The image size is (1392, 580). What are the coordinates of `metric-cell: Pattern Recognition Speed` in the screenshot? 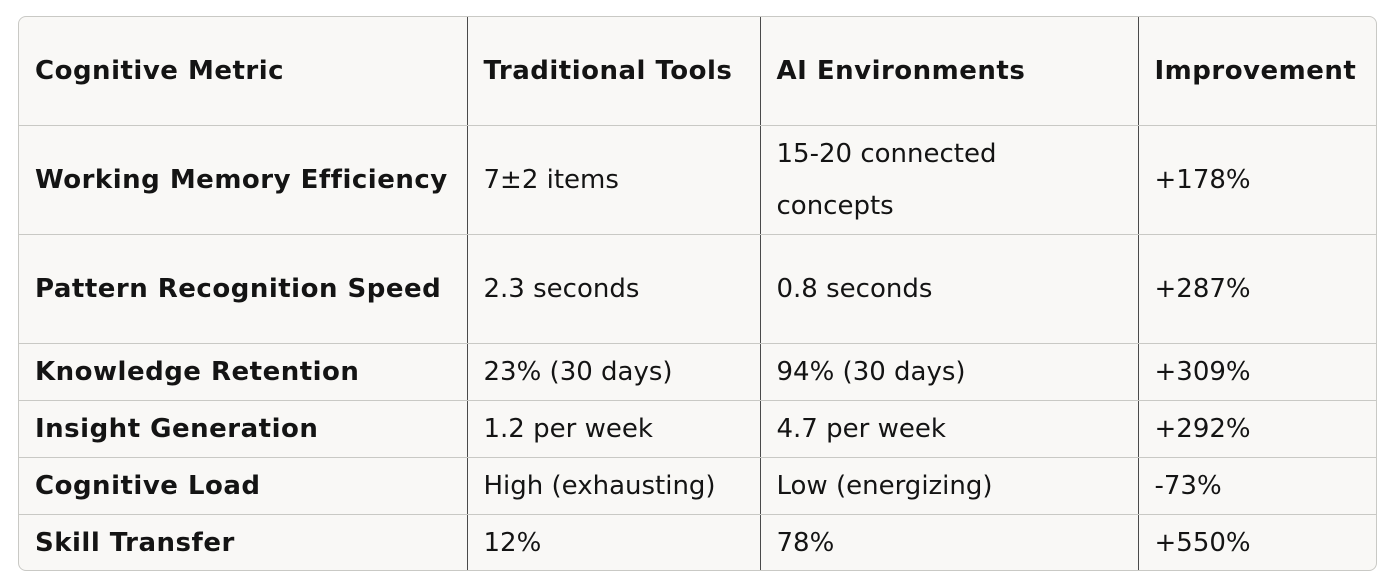 It's located at (243, 289).